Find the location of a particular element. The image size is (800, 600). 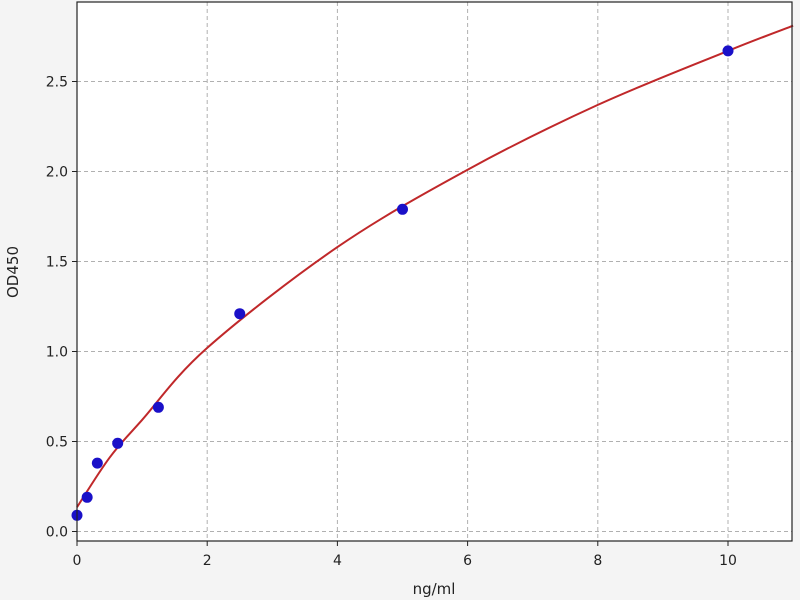

x-tick-label: 2 is located at coordinates (207, 561).